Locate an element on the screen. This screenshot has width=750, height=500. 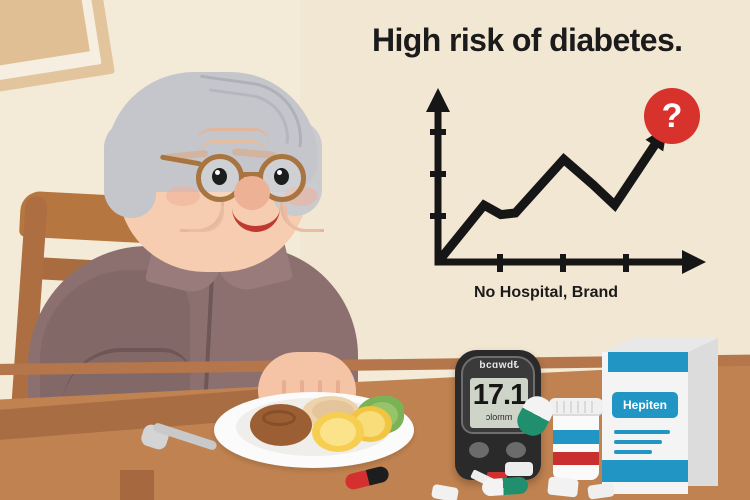
pill-bottle-cap is located at coordinates (576, 407).